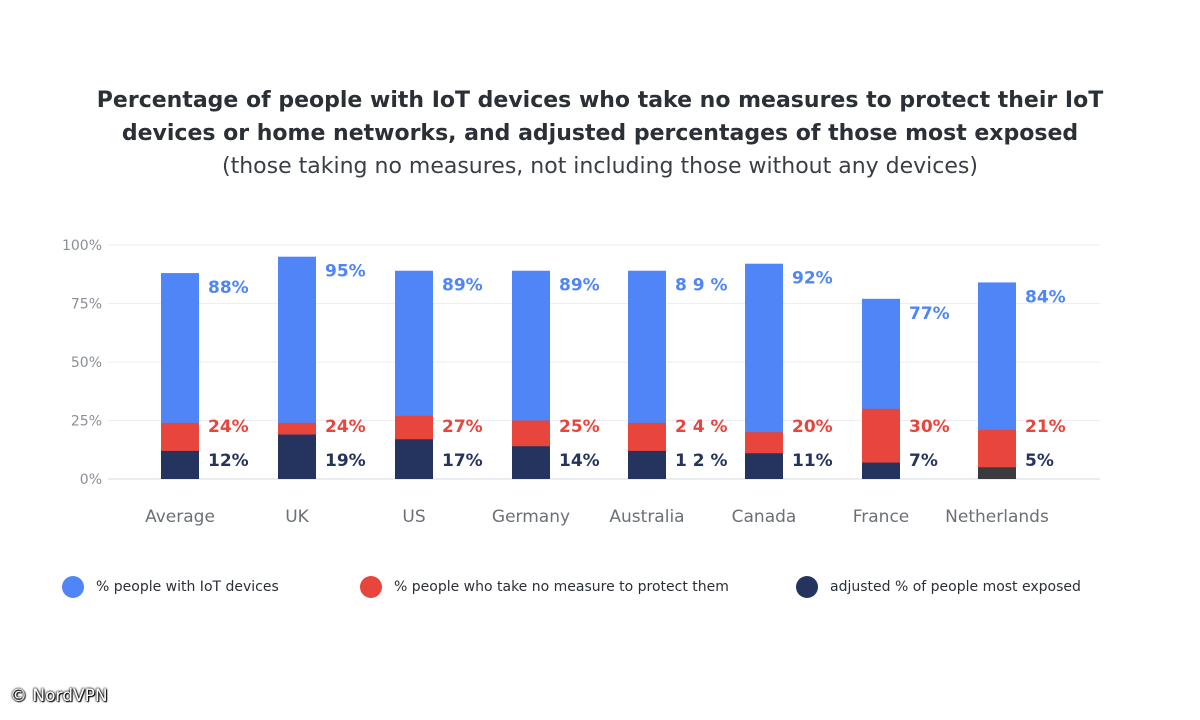  What do you see at coordinates (180, 517) in the screenshot?
I see `category-label: Average` at bounding box center [180, 517].